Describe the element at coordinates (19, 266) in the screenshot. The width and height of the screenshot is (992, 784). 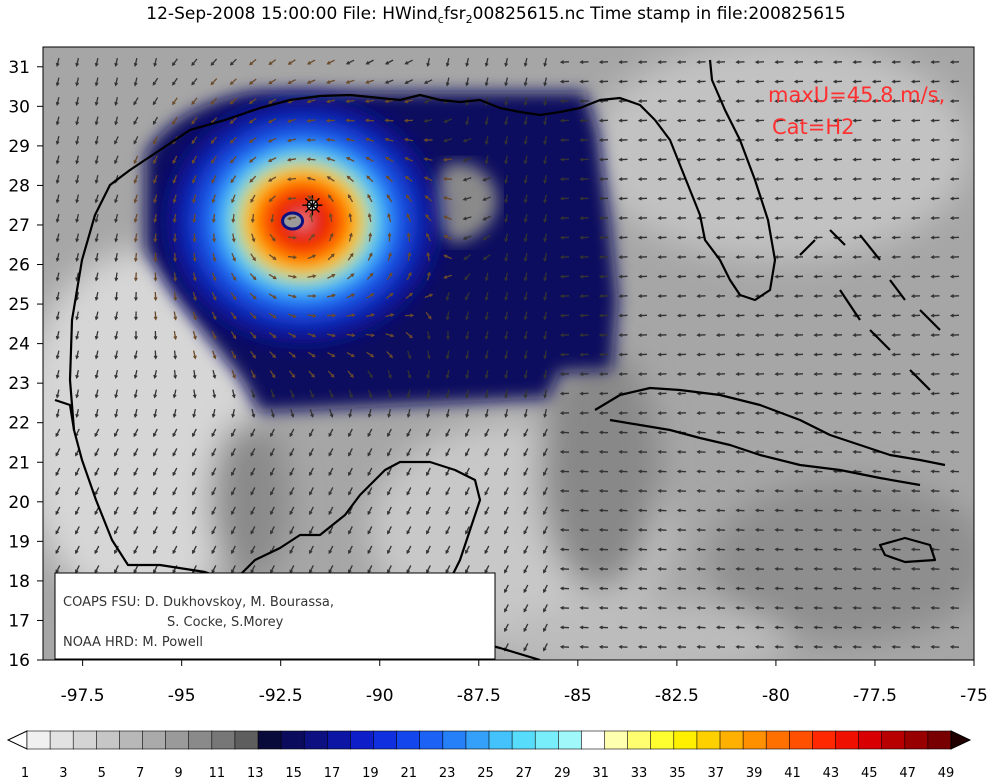
I see `y-tick-label: 26` at that location.